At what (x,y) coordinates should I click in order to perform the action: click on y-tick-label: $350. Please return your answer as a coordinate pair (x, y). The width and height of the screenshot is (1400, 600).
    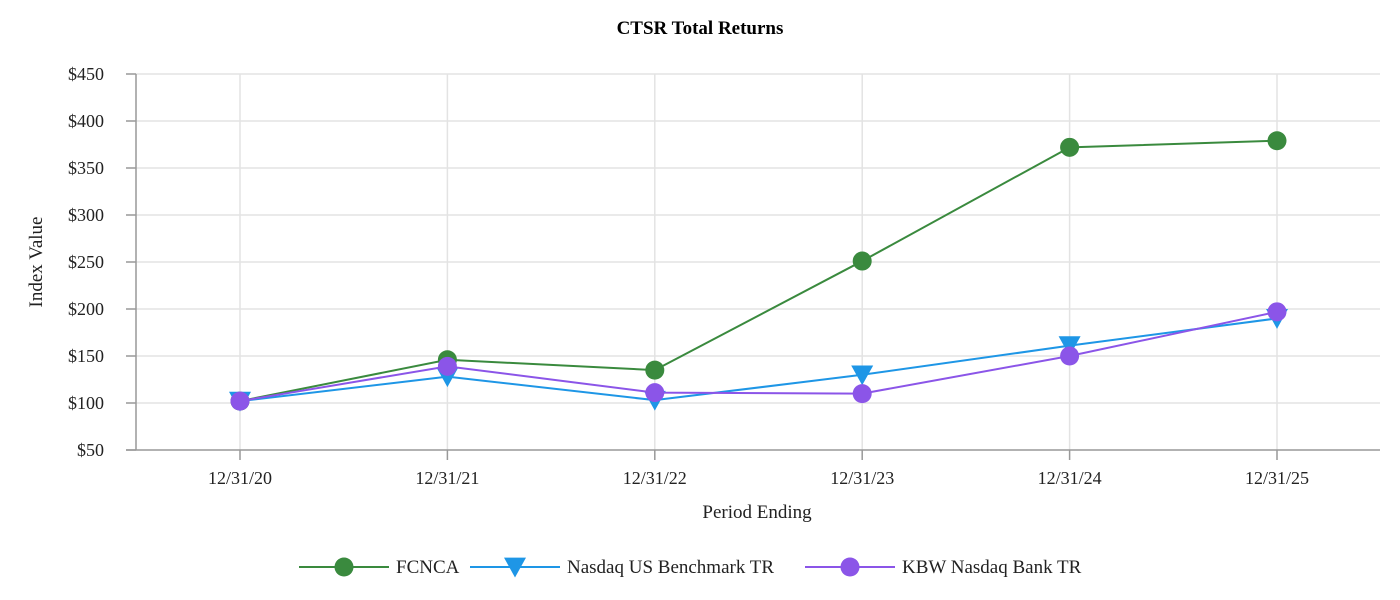
    Looking at the image, I should click on (86, 168).